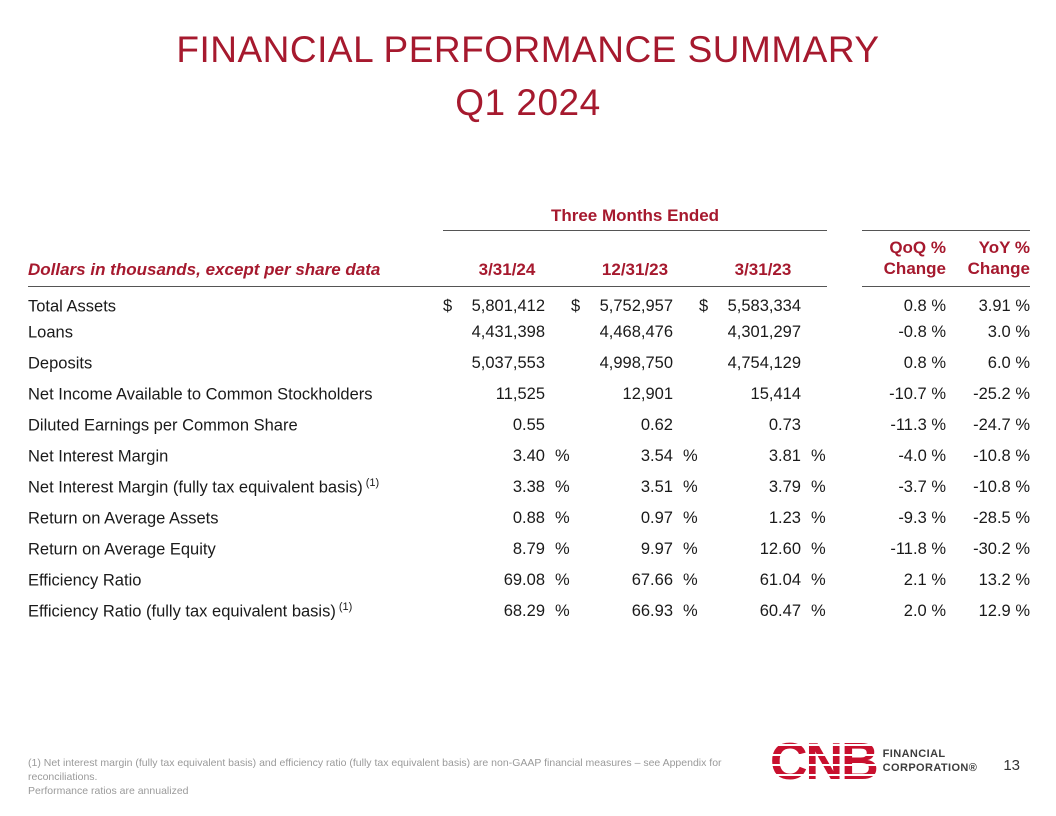 Image resolution: width=1056 pixels, height=816 pixels. What do you see at coordinates (998, 269) in the screenshot?
I see `yoy-header-line2: Change` at bounding box center [998, 269].